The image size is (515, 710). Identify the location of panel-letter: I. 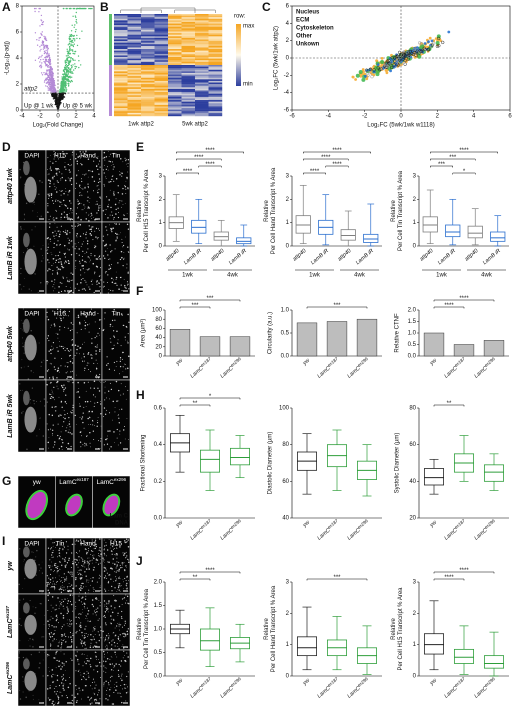
(3, 541).